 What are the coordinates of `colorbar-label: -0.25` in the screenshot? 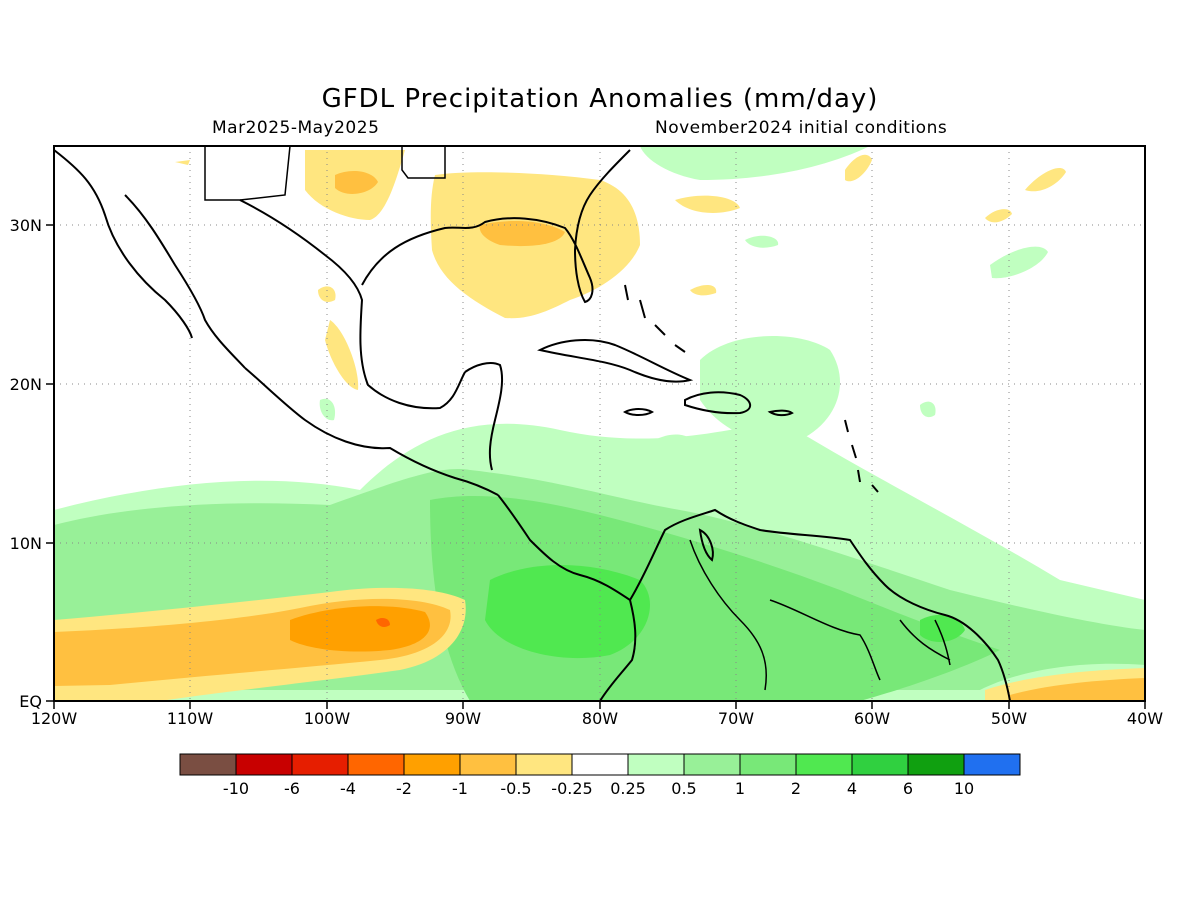 It's located at (571, 788).